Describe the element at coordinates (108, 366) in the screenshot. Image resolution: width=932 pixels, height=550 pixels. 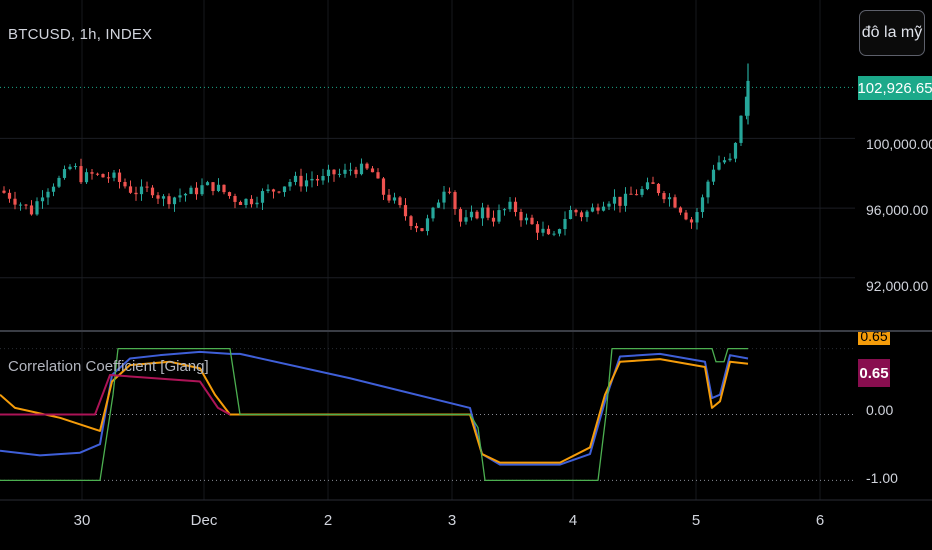
I see `indicator-title: Correlation Coefficient [Giang]` at that location.